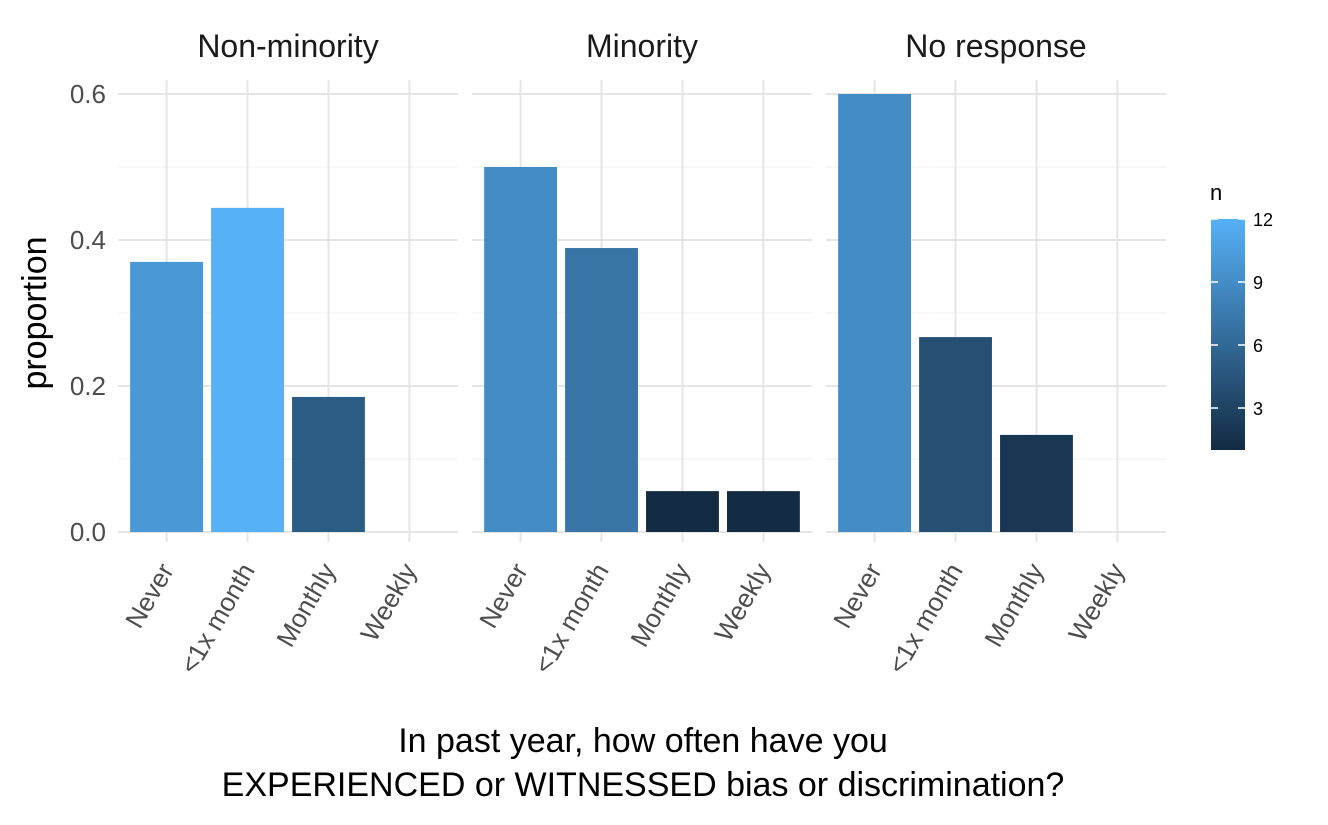 The image size is (1328, 825). Describe the element at coordinates (247, 369) in the screenshot. I see `bar-non-minority-1x-month` at that location.